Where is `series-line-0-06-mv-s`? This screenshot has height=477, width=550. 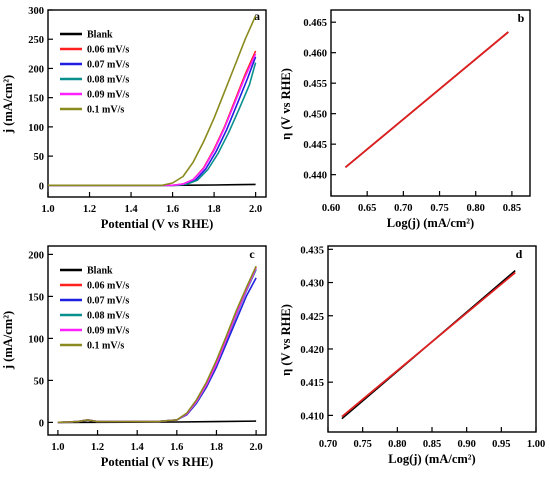 series-line-0-06-mv-s is located at coordinates (152, 118).